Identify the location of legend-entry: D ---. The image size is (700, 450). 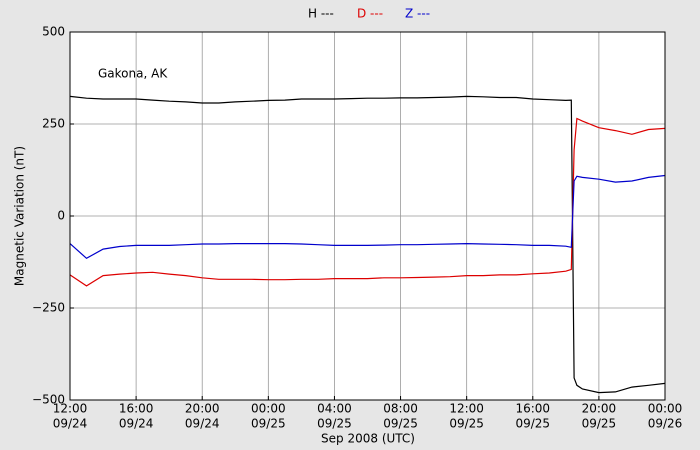
(370, 14).